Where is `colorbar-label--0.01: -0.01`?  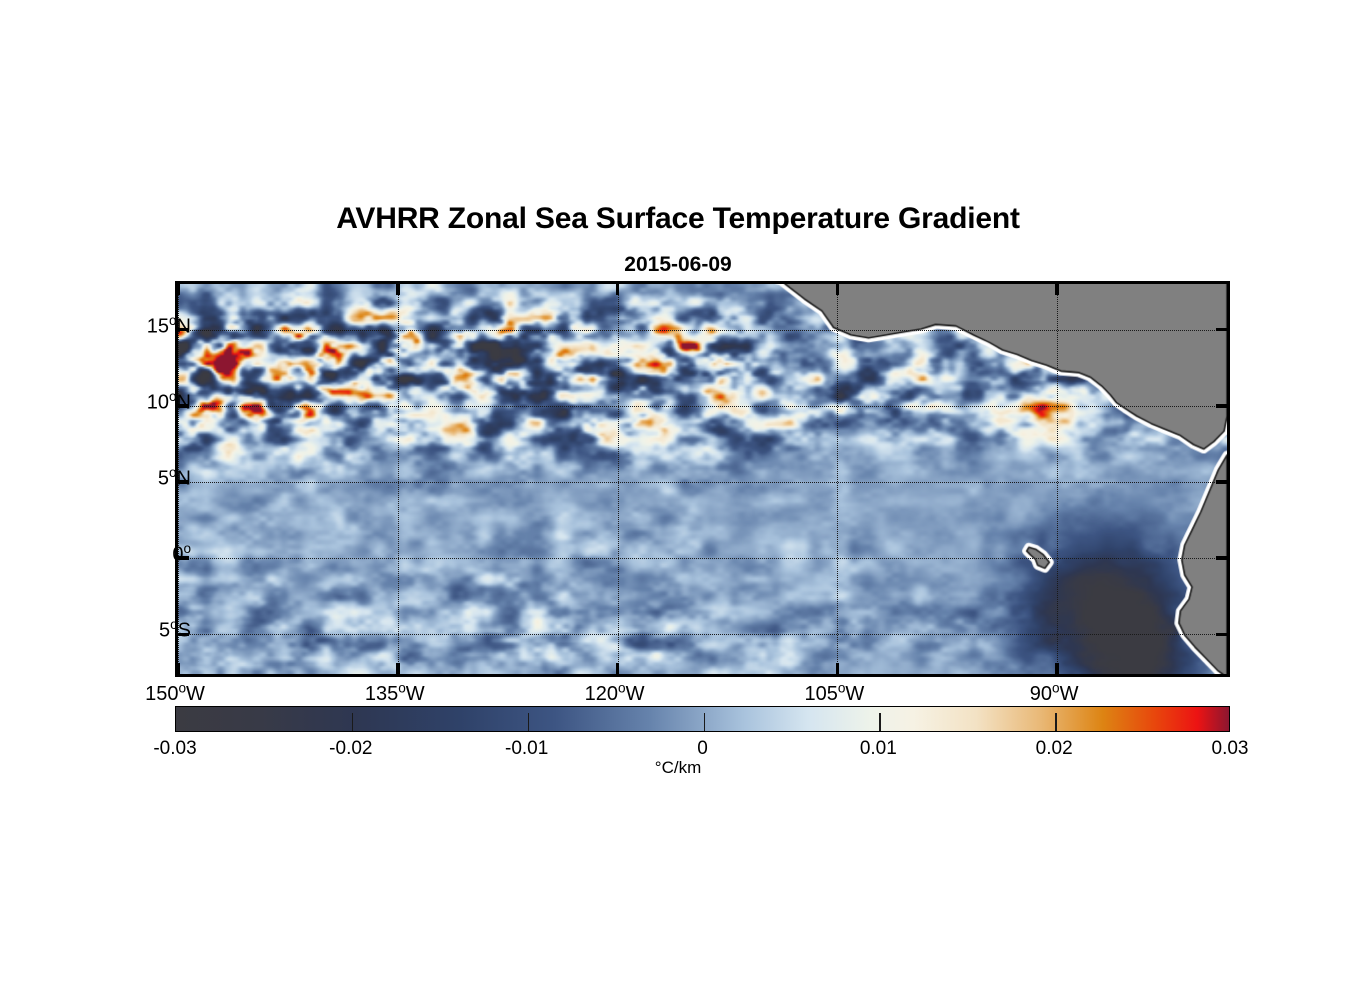 colorbar-label--0.01: -0.01 is located at coordinates (527, 748).